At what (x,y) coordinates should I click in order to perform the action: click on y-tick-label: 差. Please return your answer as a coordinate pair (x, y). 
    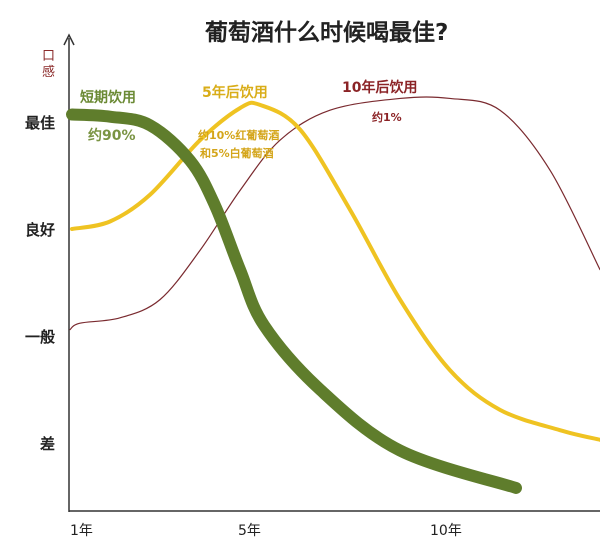
    Looking at the image, I should click on (47, 444).